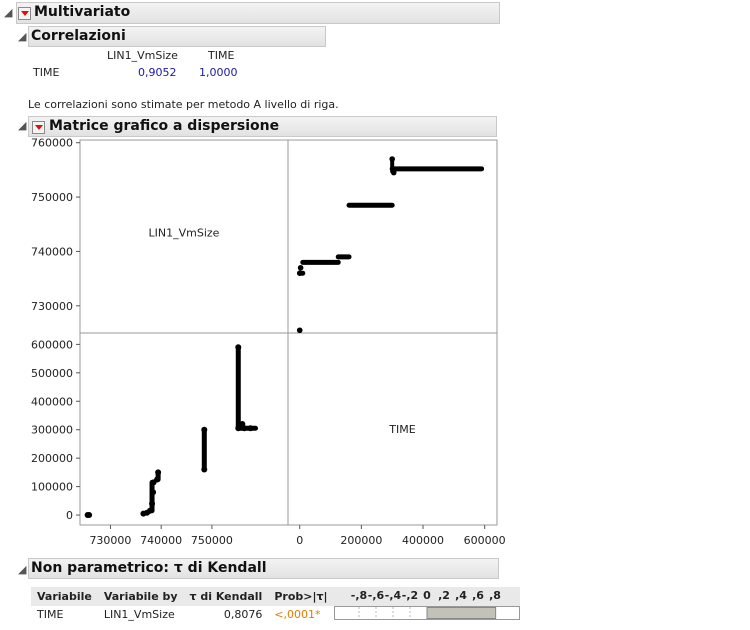 Image resolution: width=750 pixels, height=630 pixels. I want to click on x-tick-label: 750000, so click(212, 540).